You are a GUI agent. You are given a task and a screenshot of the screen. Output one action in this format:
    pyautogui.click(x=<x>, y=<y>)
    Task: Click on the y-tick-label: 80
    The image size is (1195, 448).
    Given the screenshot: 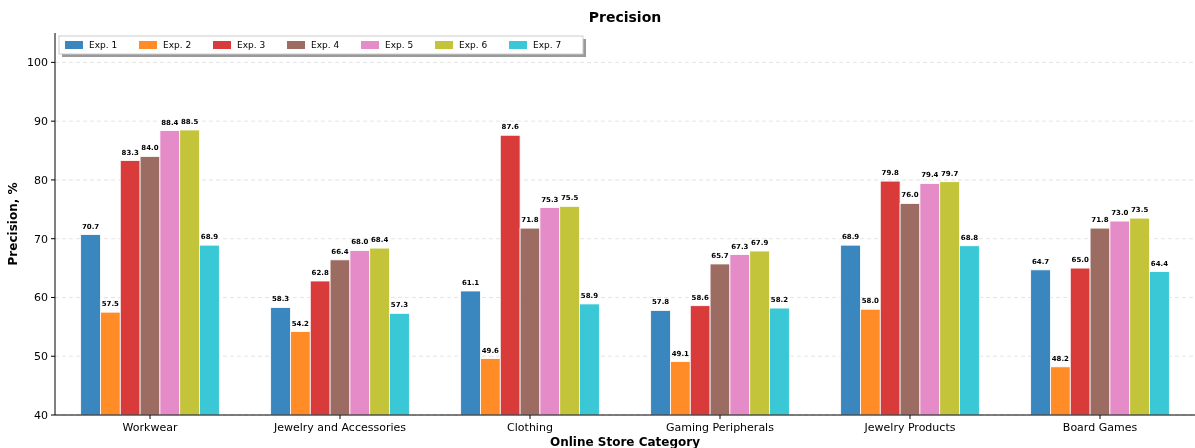 What is the action you would take?
    pyautogui.click(x=41, y=180)
    